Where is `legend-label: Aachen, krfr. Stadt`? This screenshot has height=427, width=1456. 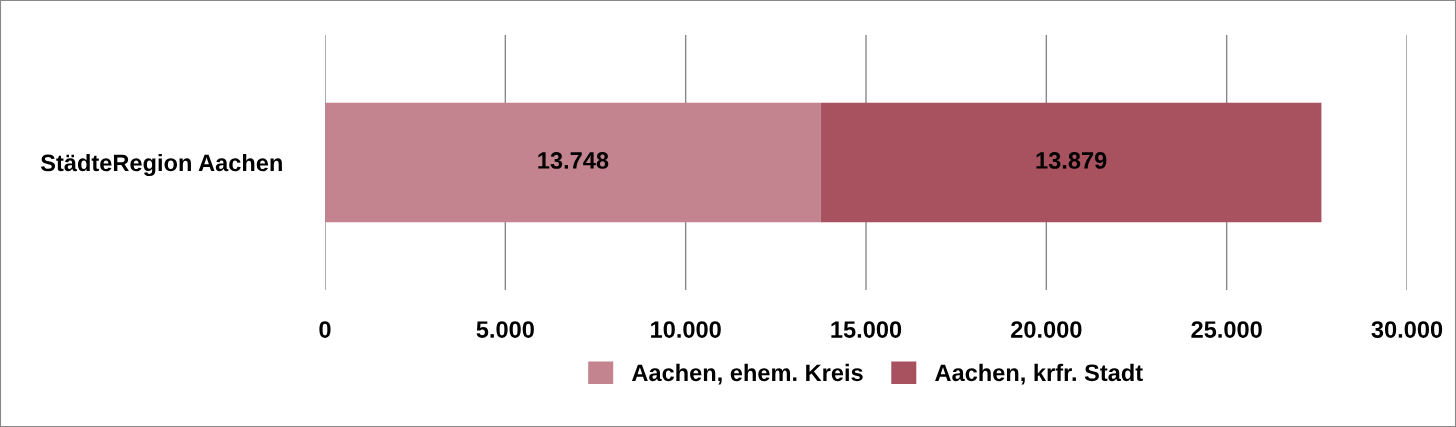
legend-label: Aachen, krfr. Stadt is located at coordinates (1039, 374).